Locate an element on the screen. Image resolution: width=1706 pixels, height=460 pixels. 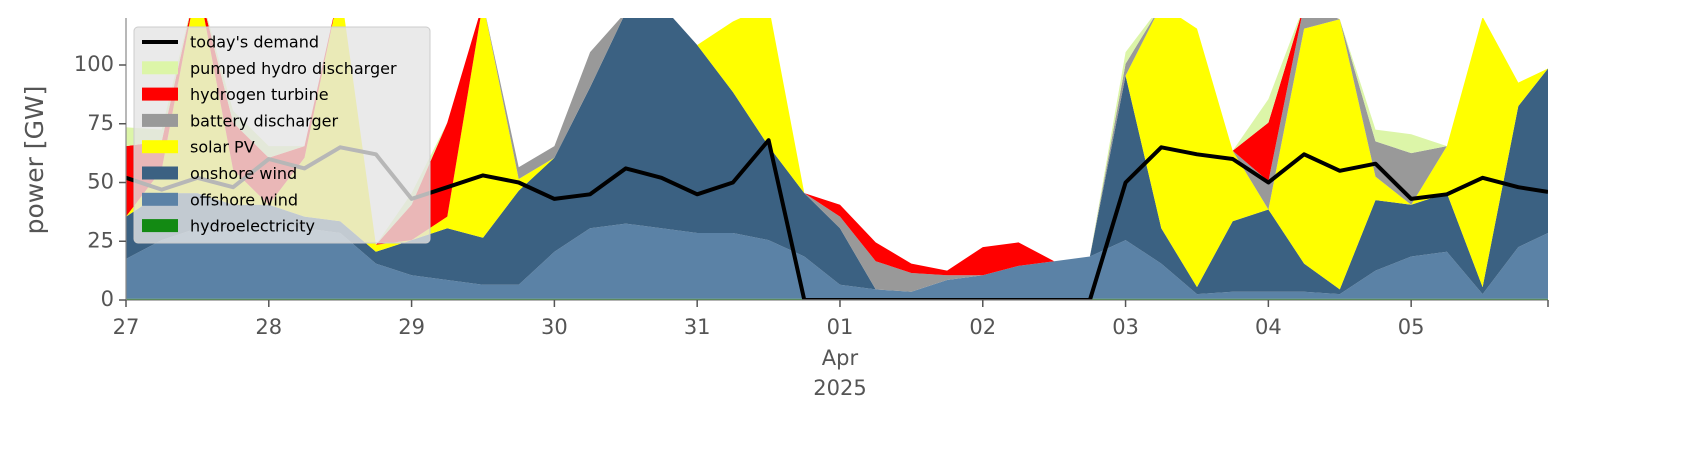
x-tick-label: 01 is located at coordinates (840, 327).